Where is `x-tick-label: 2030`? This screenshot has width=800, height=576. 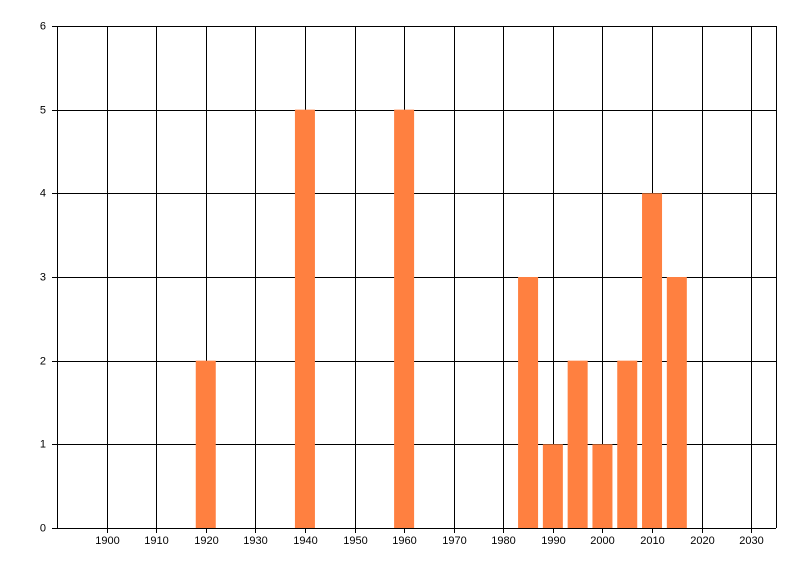
x-tick-label: 2030 is located at coordinates (751, 541).